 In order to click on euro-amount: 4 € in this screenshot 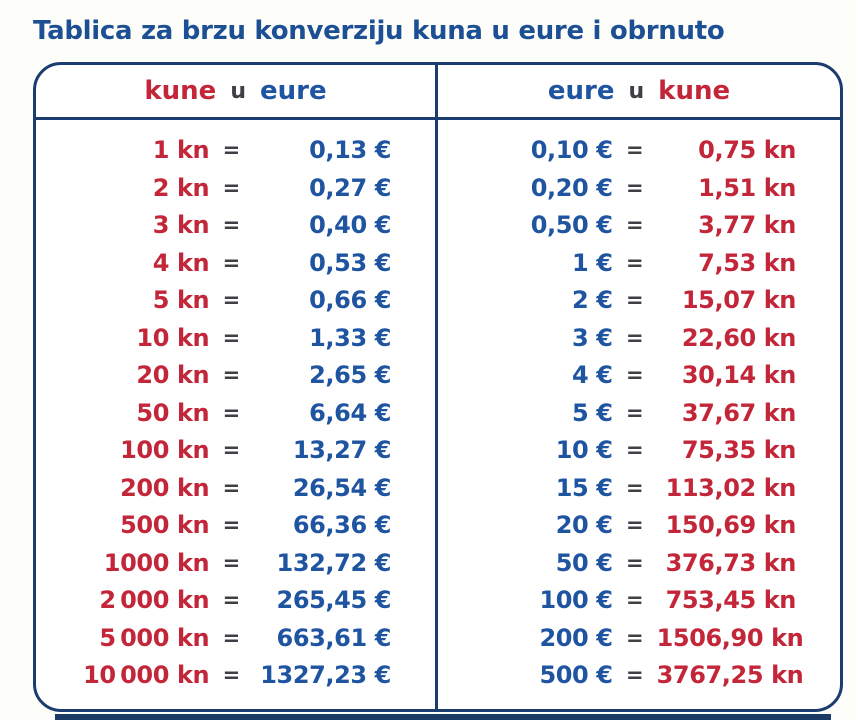, I will do `click(592, 375)`.